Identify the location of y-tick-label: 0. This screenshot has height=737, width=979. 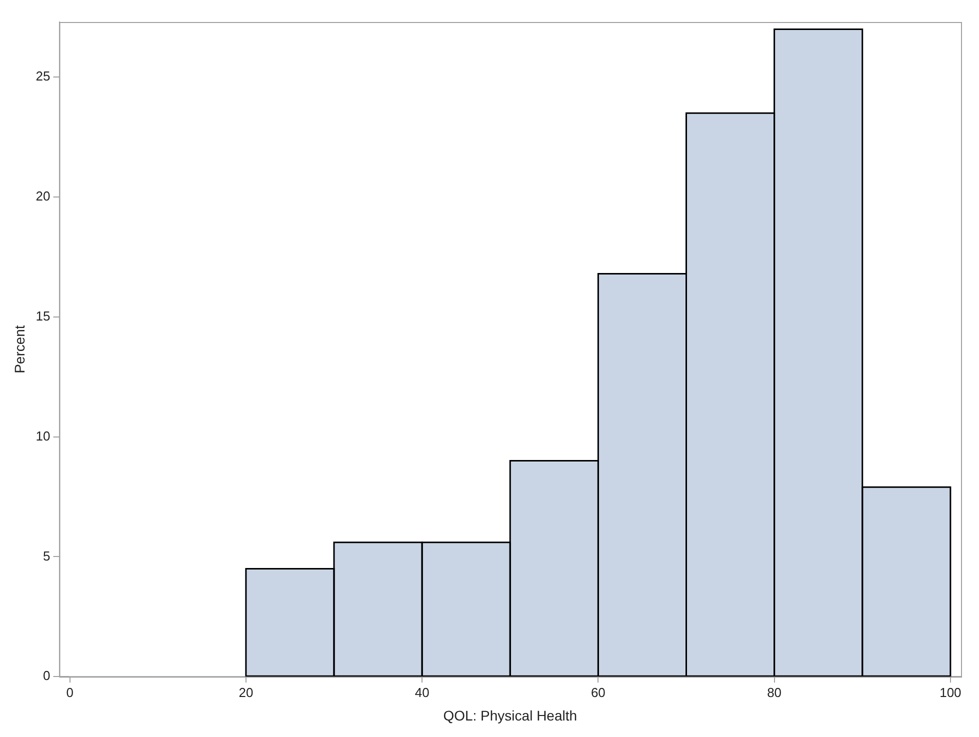
(46, 676).